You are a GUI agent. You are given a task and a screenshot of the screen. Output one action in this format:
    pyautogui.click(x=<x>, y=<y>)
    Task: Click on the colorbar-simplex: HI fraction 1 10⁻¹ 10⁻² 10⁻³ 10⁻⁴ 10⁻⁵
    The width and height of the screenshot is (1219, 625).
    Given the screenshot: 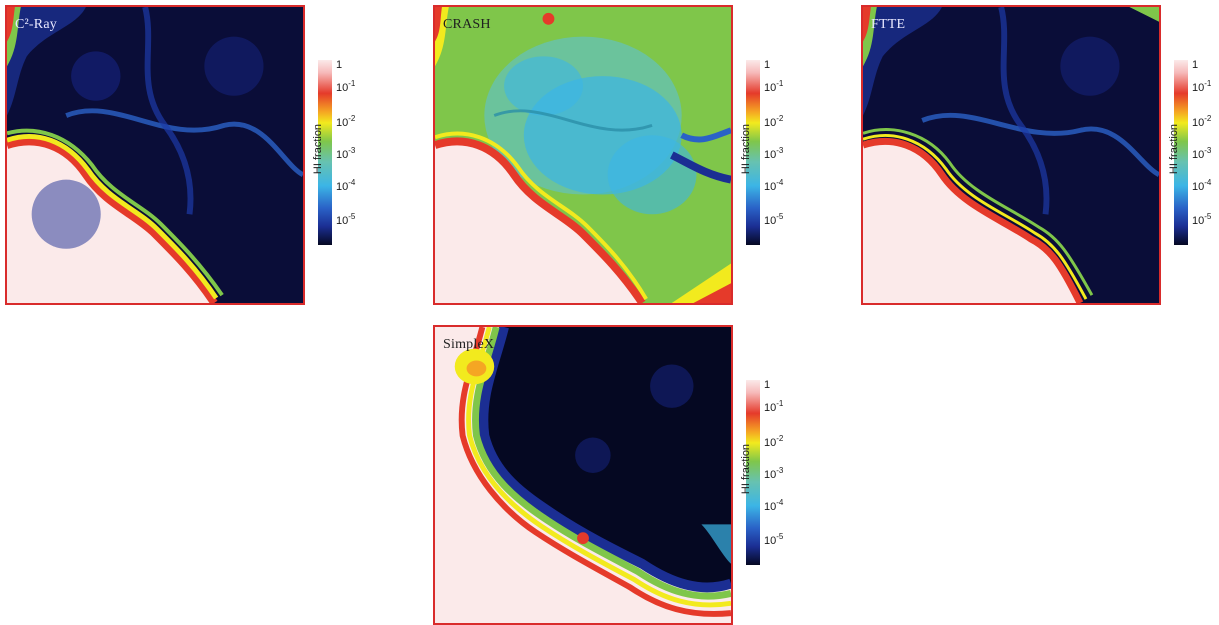 What is the action you would take?
    pyautogui.click(x=768, y=475)
    